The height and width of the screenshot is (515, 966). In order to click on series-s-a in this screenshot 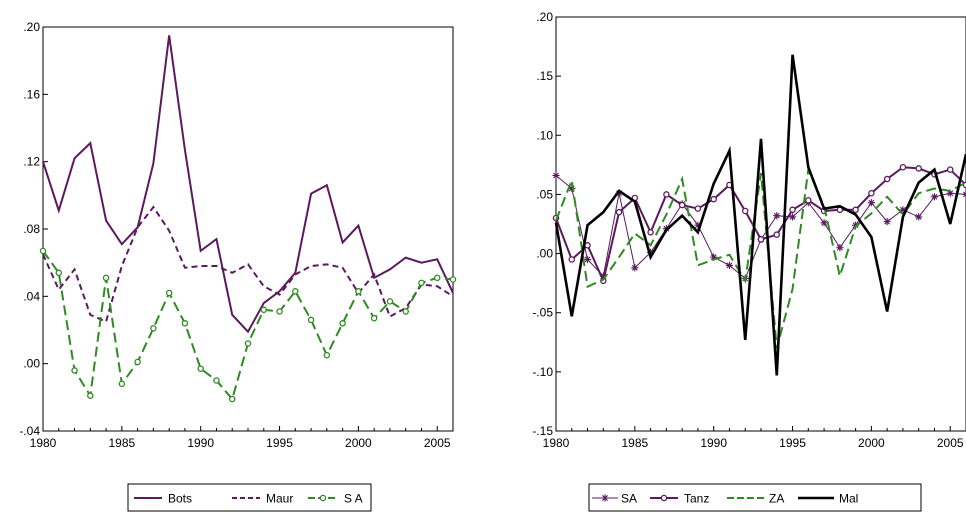, I will do `click(248, 325)`.